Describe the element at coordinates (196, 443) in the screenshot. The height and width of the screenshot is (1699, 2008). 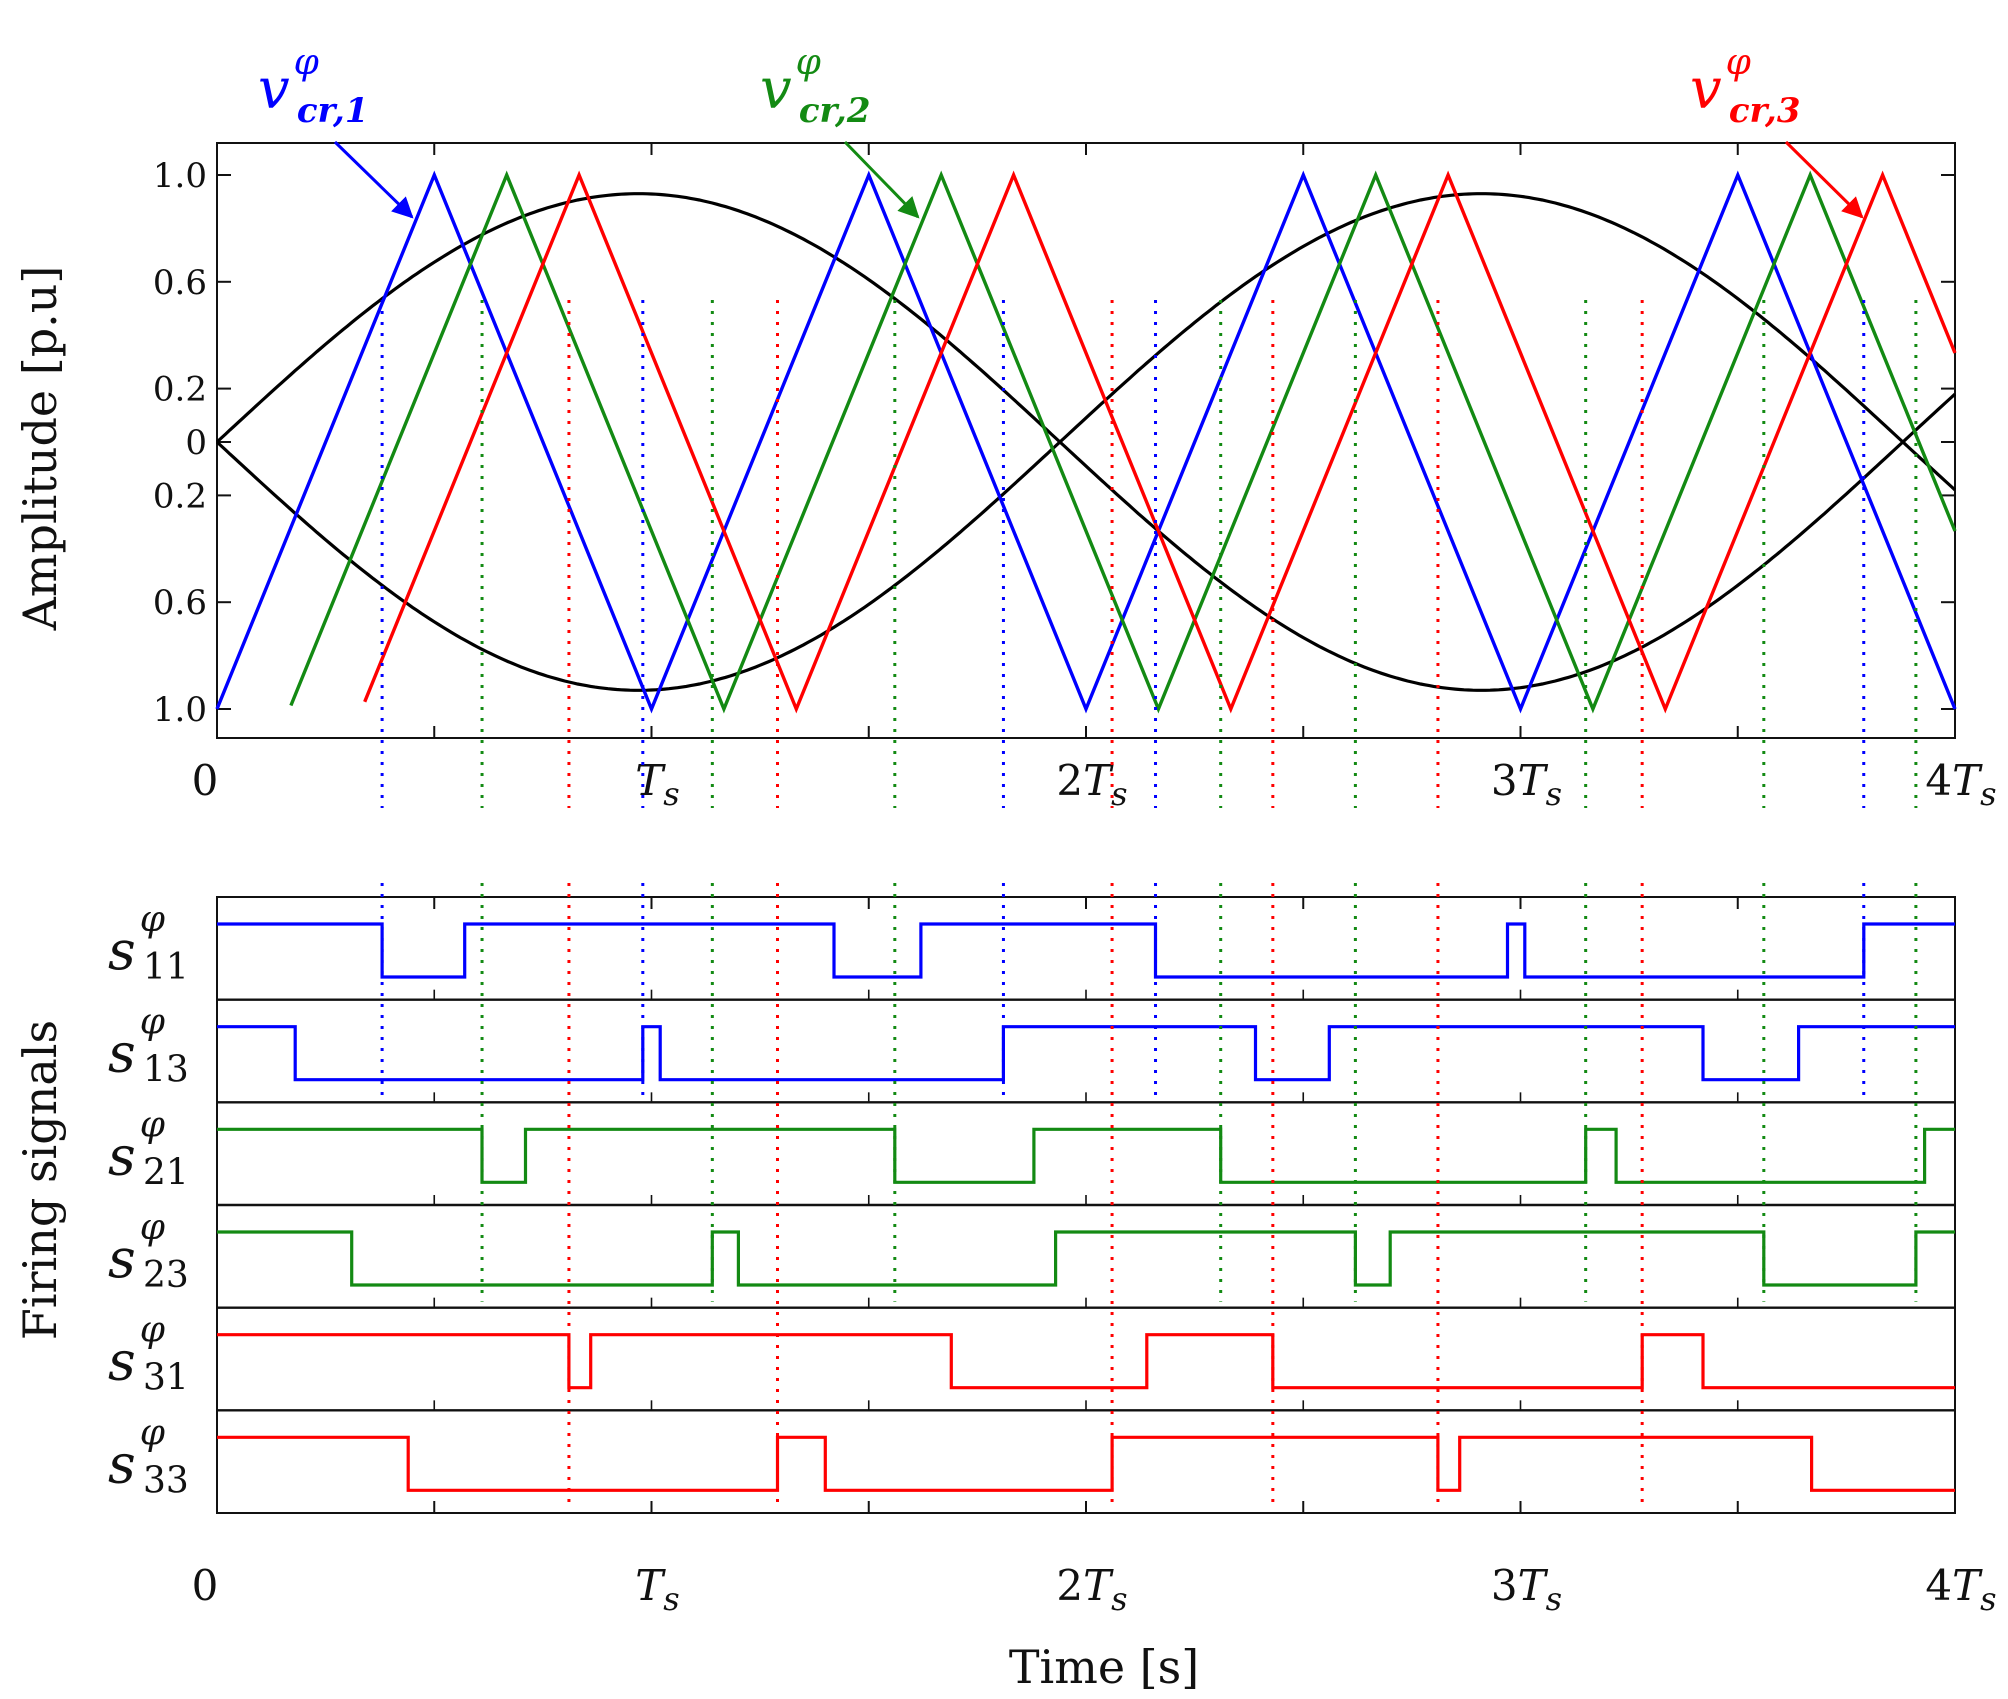
I see `y-tick-label: 0` at that location.